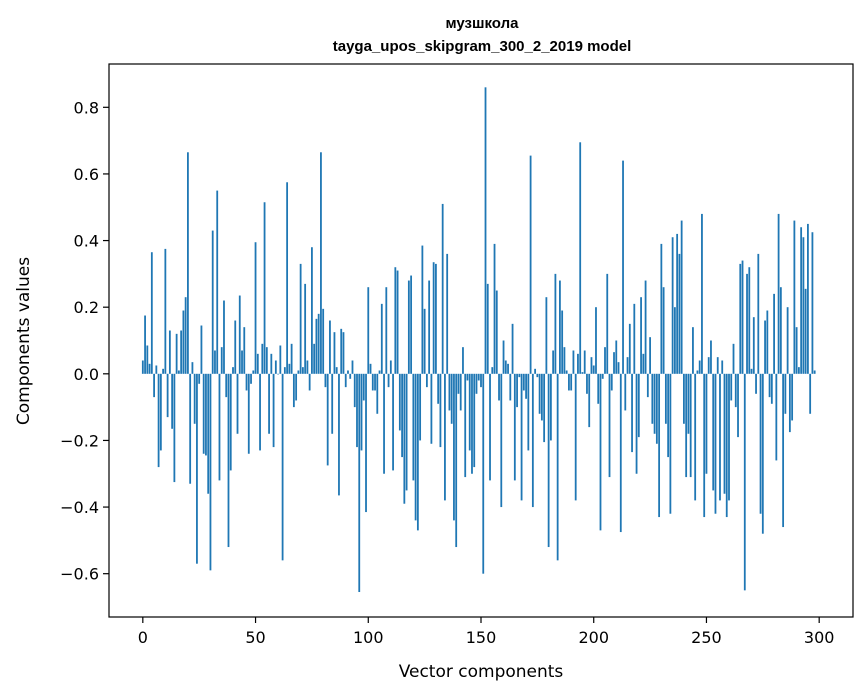  Describe the element at coordinates (24, 341) in the screenshot. I see `y-axis-label: Components values` at that location.